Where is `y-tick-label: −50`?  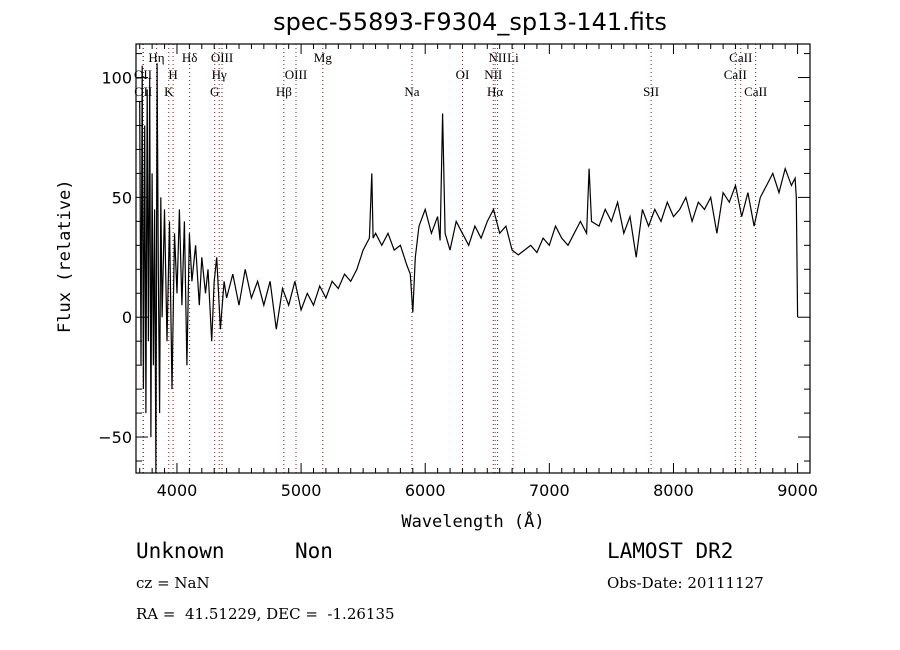
y-tick-label: −50 is located at coordinates (115, 437).